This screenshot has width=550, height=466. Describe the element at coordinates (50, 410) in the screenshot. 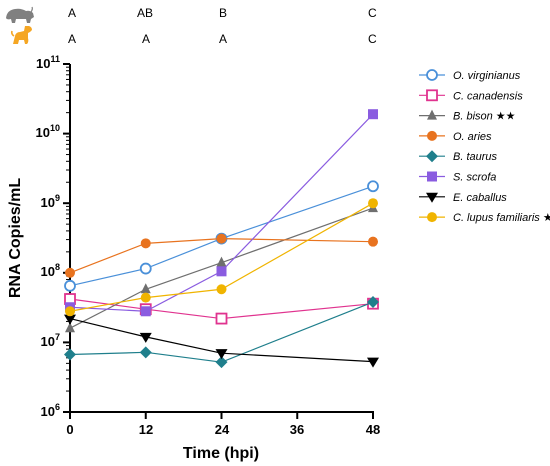

I see `y-tick-label-1e6: 10⁶` at that location.